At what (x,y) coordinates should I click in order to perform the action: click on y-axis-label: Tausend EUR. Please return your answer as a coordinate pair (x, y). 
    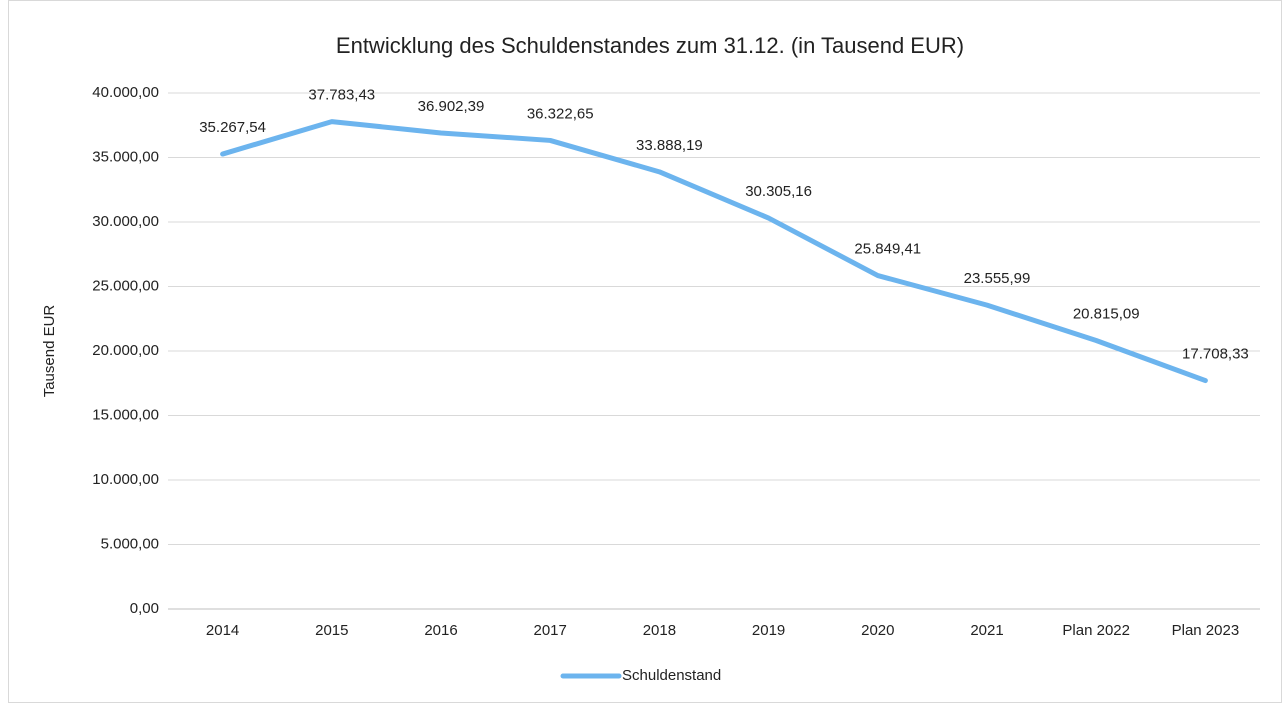
    Looking at the image, I should click on (49, 351).